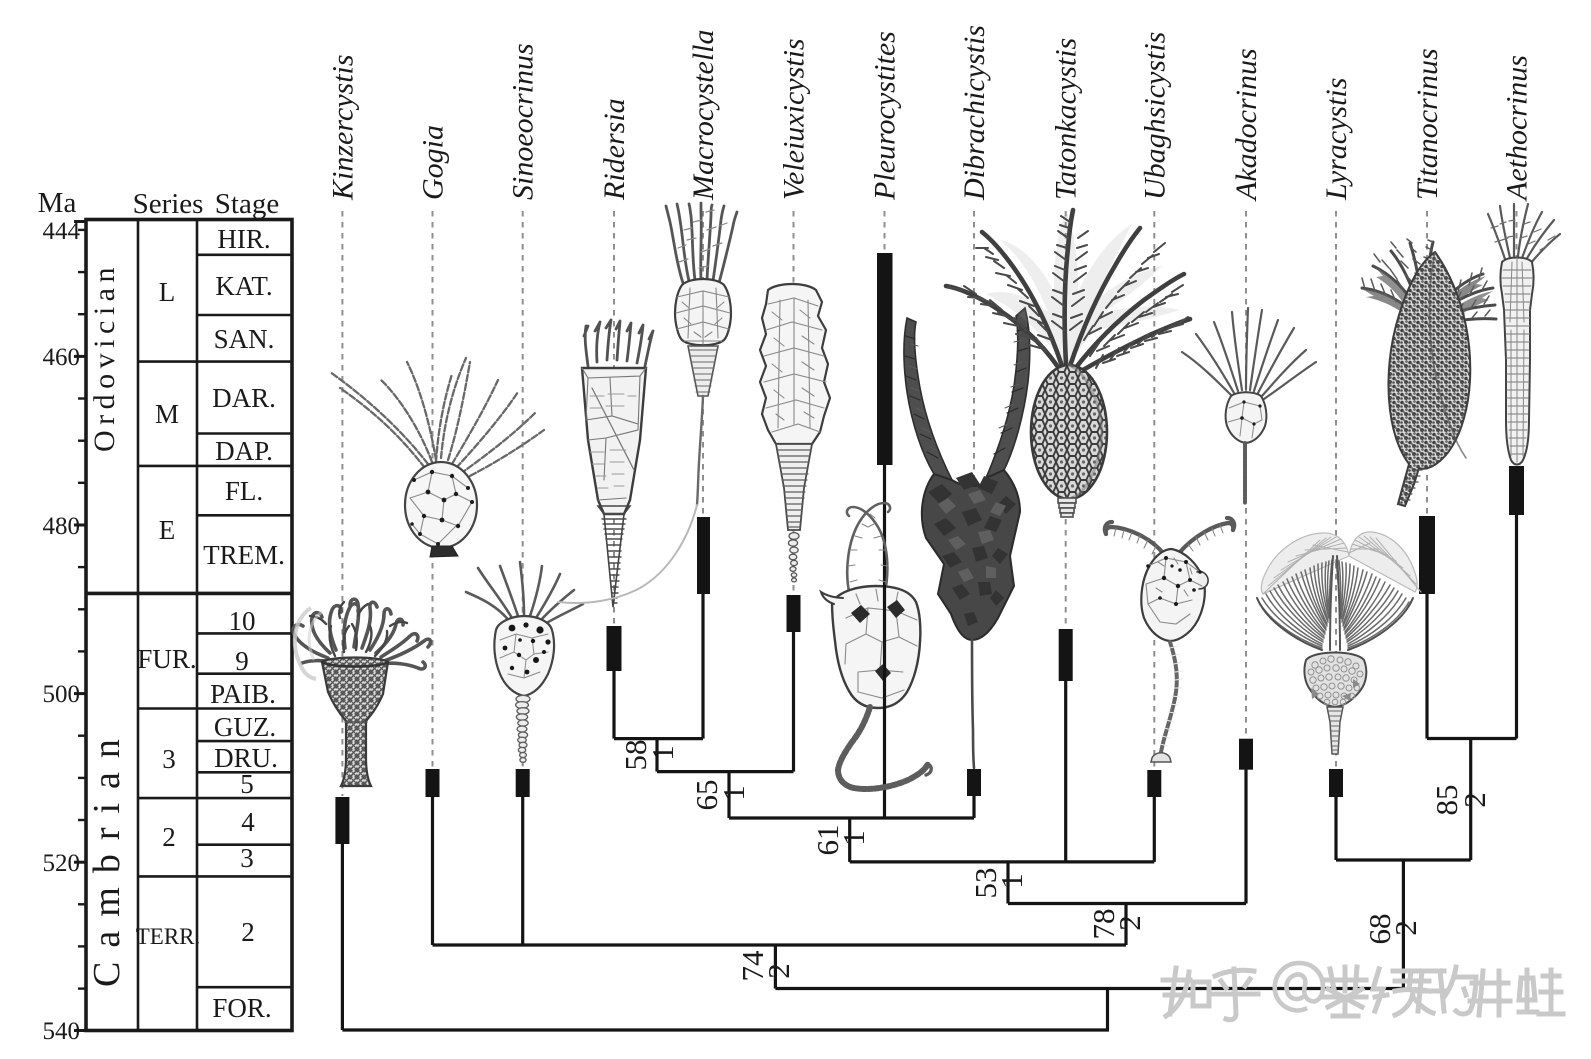 The image size is (1591, 1059). I want to click on svg-text: Cambrian, so click(107, 856).